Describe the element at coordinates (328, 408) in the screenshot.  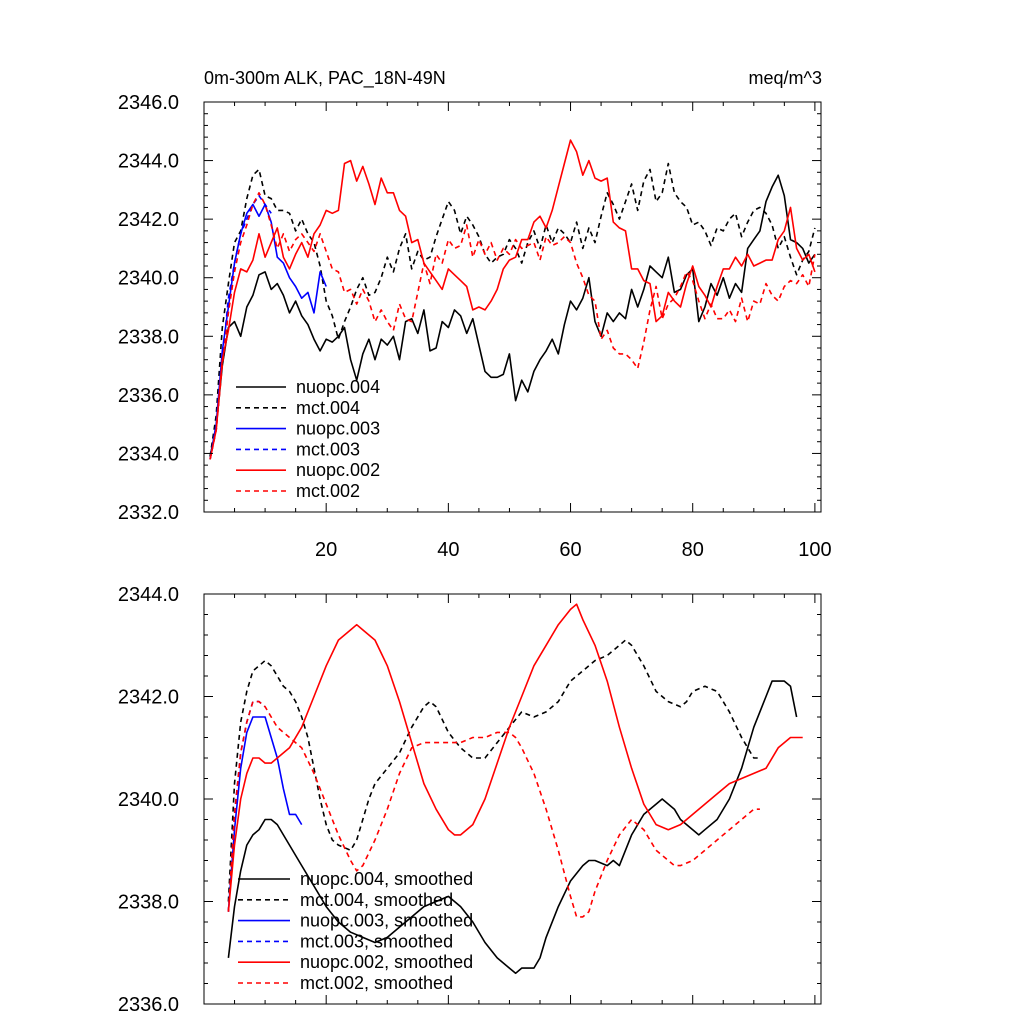
I see `legend-label-mct-004: mct.004` at that location.